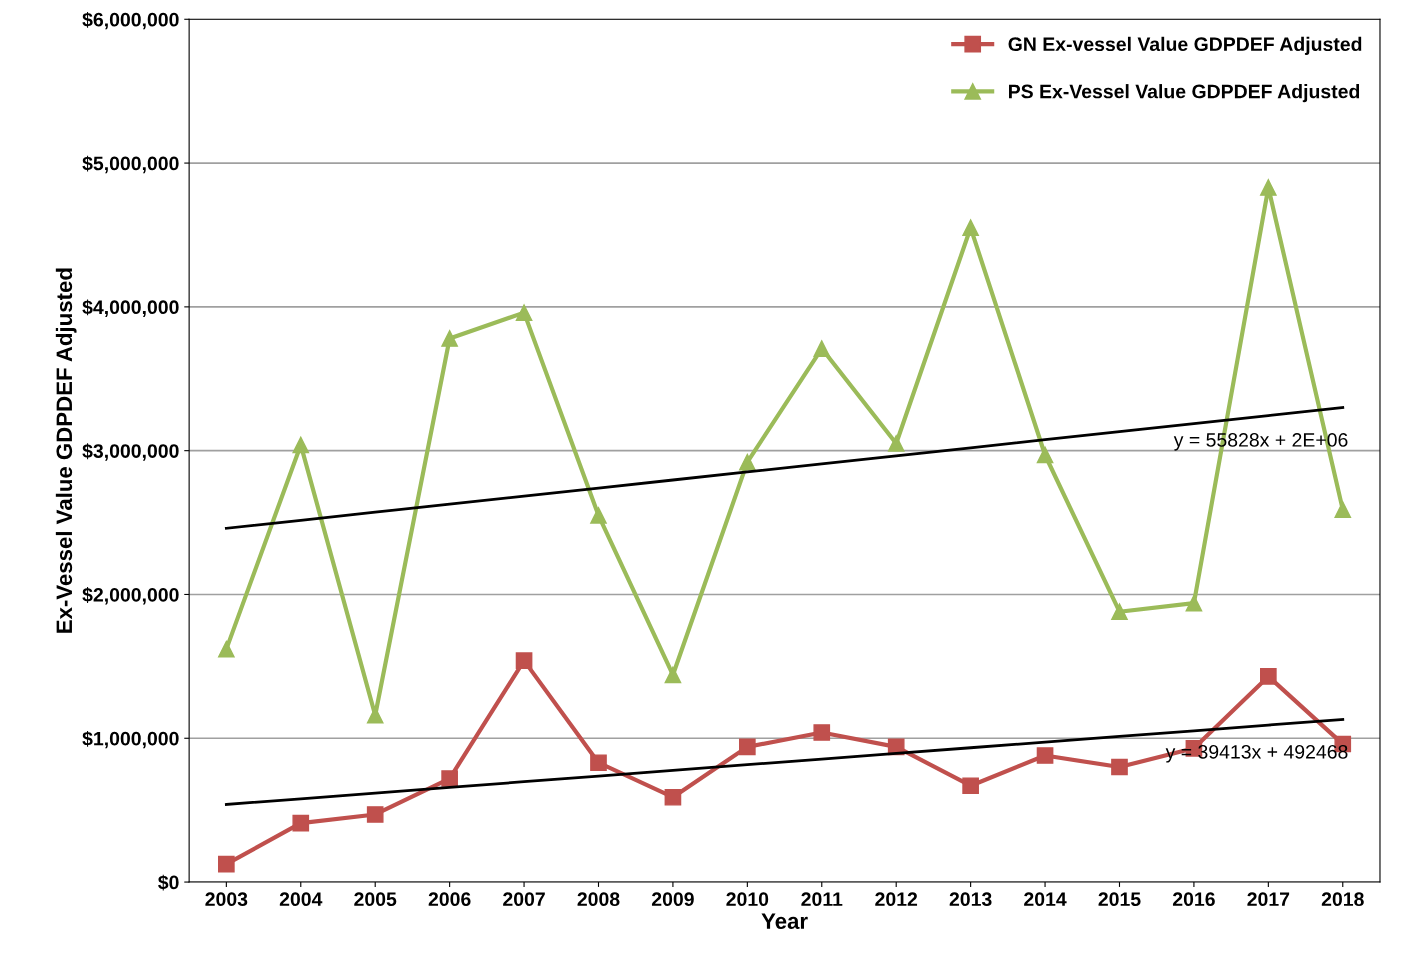 This screenshot has width=1401, height=964. Describe the element at coordinates (1342, 899) in the screenshot. I see `x-tick-label: 2018` at that location.